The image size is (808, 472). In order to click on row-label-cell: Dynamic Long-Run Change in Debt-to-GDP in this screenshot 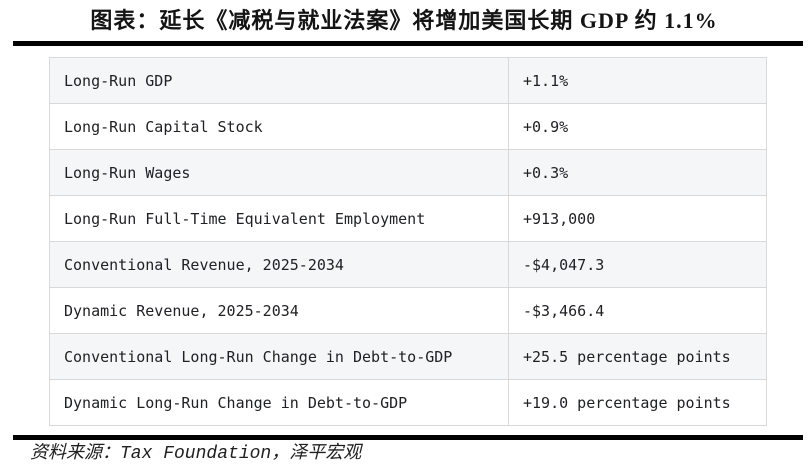, I will do `click(279, 402)`.